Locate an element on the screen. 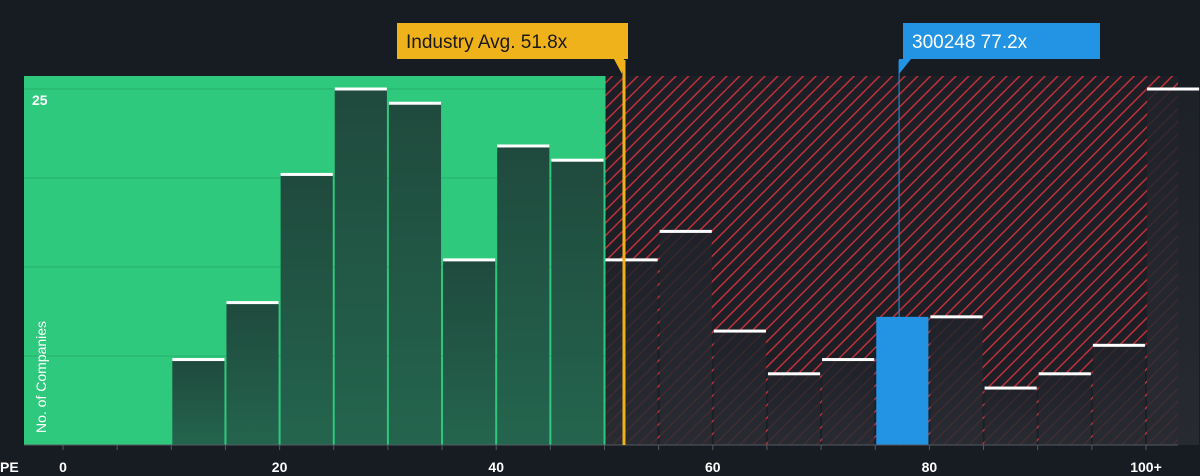 The image size is (1200, 476). x-tick-label: 60 is located at coordinates (713, 467).